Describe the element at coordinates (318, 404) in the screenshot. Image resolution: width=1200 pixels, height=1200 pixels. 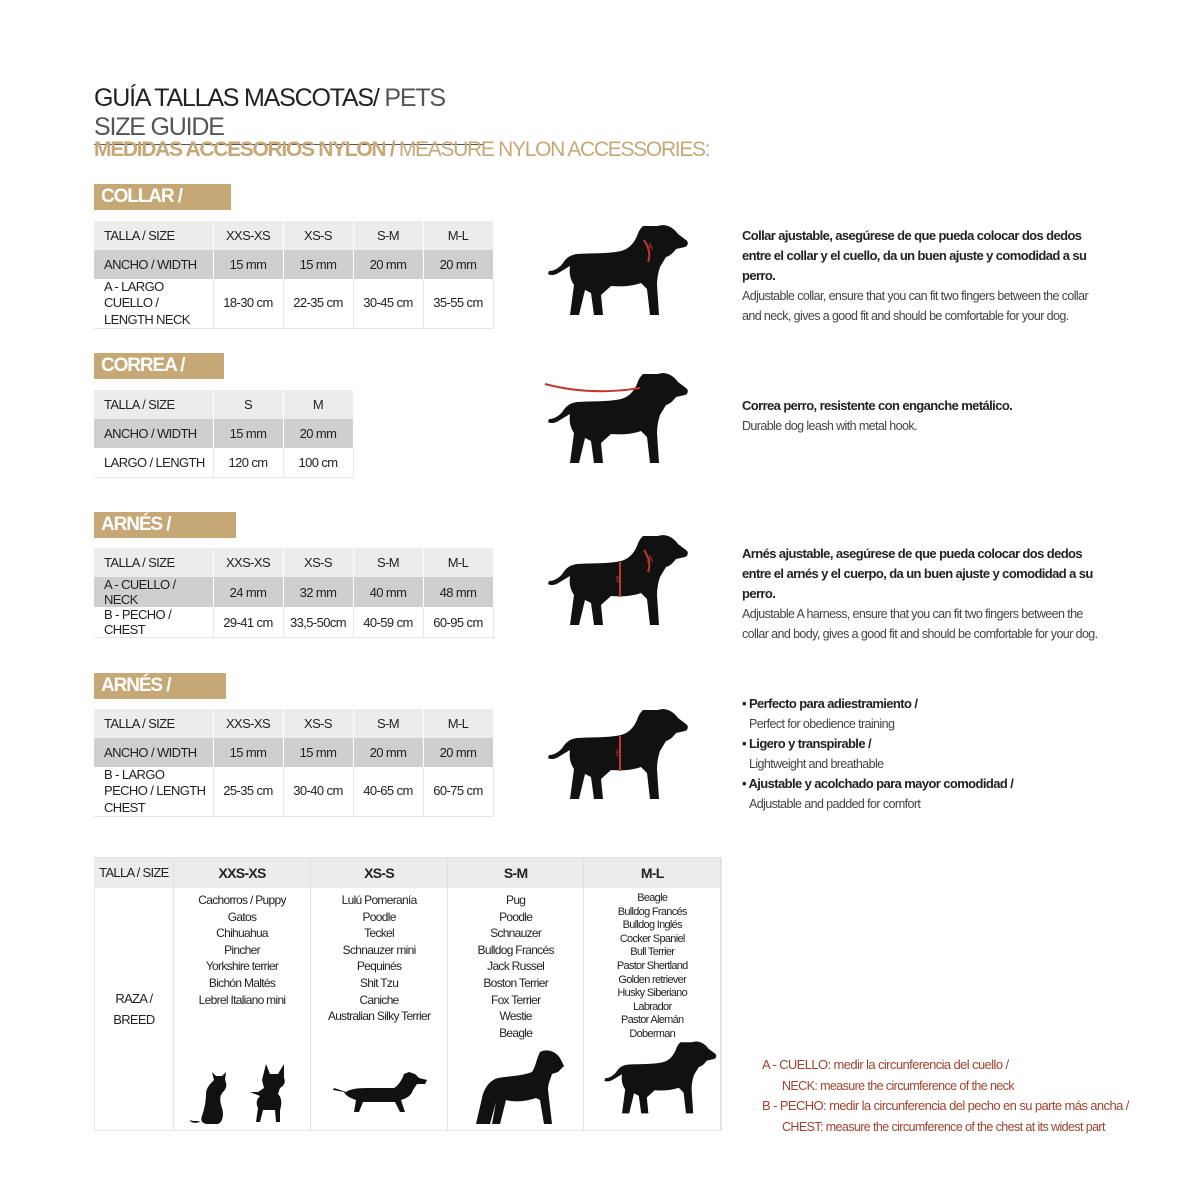
I see `header-cell: M` at that location.